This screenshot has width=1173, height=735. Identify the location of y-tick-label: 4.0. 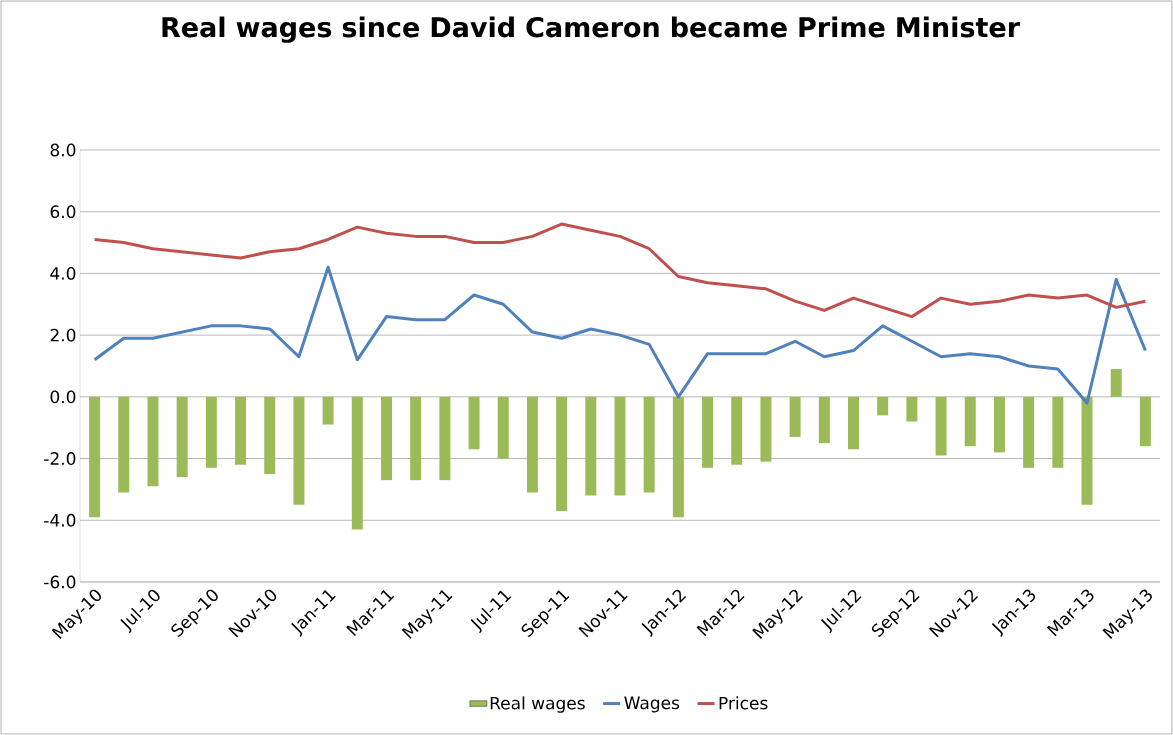
(63, 273).